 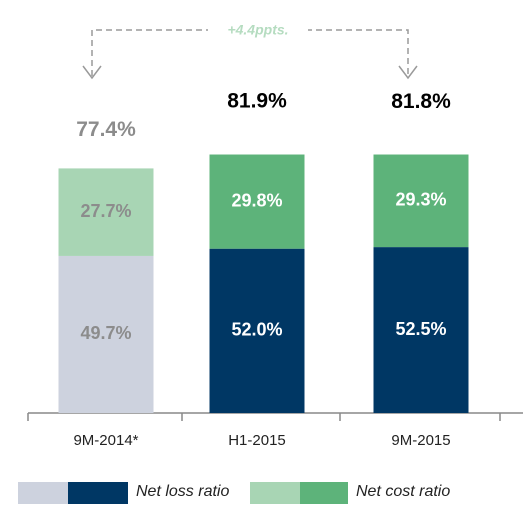 I want to click on total-label: 77.4%, so click(x=106, y=129).